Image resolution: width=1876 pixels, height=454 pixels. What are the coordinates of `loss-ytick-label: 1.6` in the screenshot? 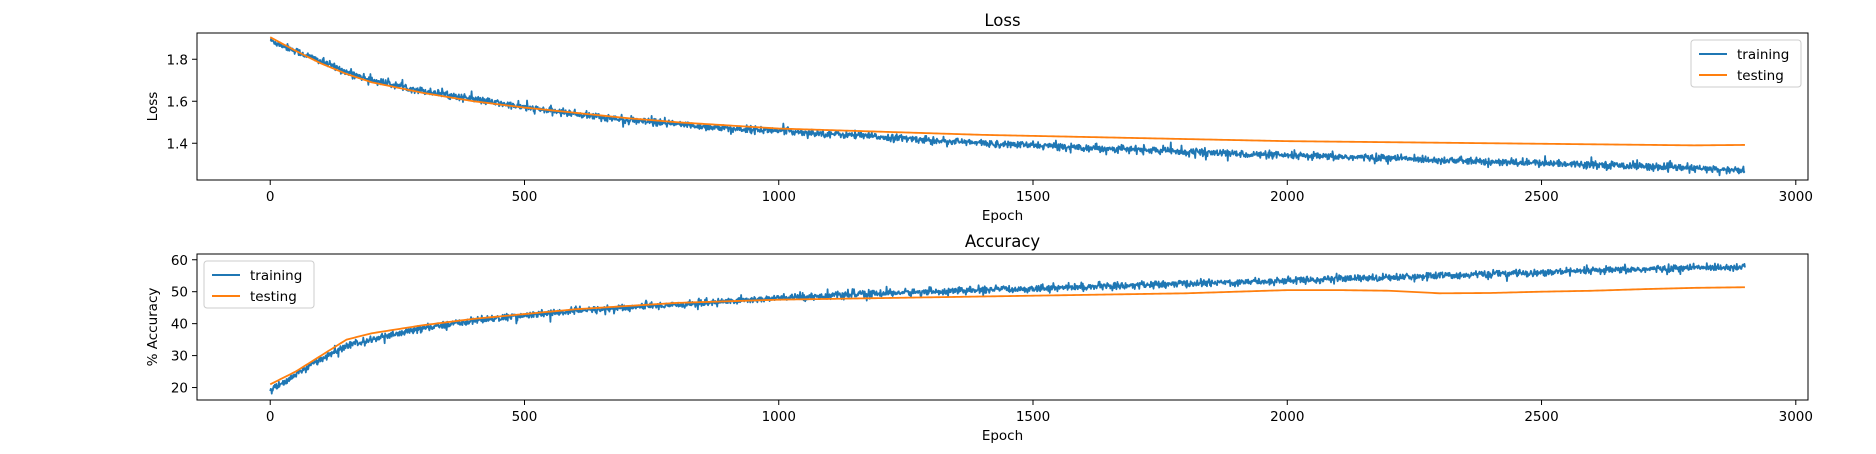 It's located at (177, 102).